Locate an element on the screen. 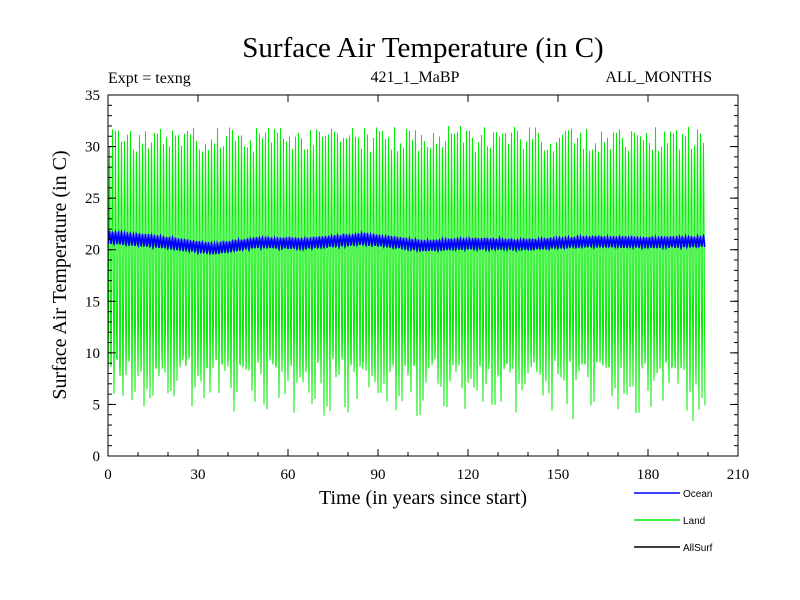  legend-label-ocean: Ocean is located at coordinates (697, 494).